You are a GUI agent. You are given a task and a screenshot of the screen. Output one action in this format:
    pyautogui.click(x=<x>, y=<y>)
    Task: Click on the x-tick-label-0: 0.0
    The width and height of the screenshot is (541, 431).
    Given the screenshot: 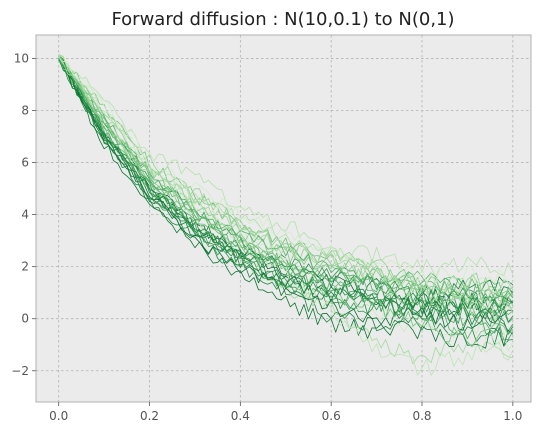 What is the action you would take?
    pyautogui.click(x=58, y=416)
    